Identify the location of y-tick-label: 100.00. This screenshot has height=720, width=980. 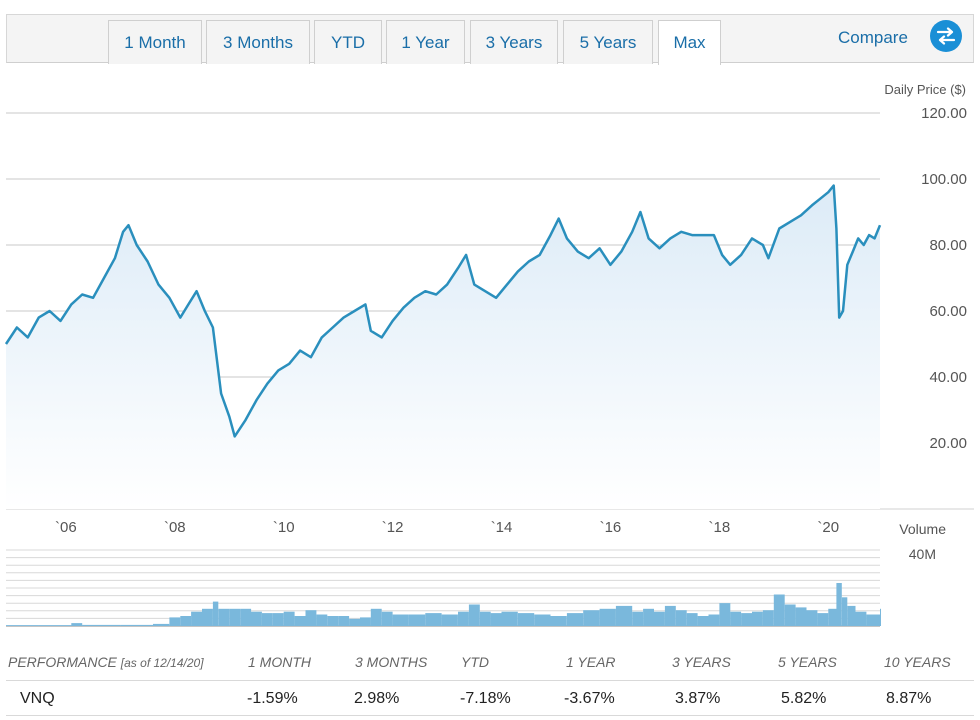
(944, 179).